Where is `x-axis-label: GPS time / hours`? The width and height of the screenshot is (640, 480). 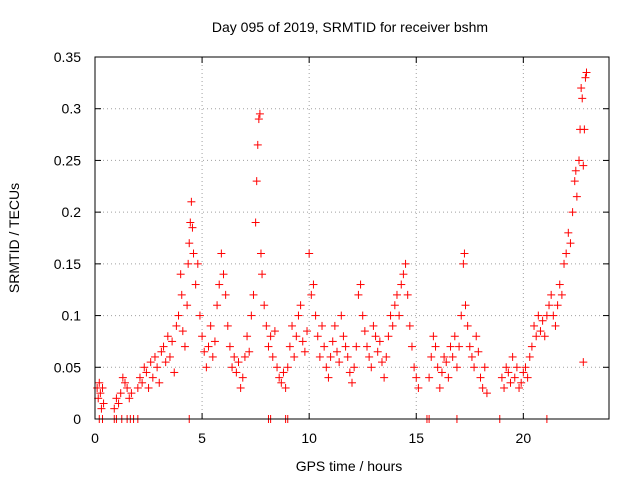 x-axis-label: GPS time / hours is located at coordinates (349, 466).